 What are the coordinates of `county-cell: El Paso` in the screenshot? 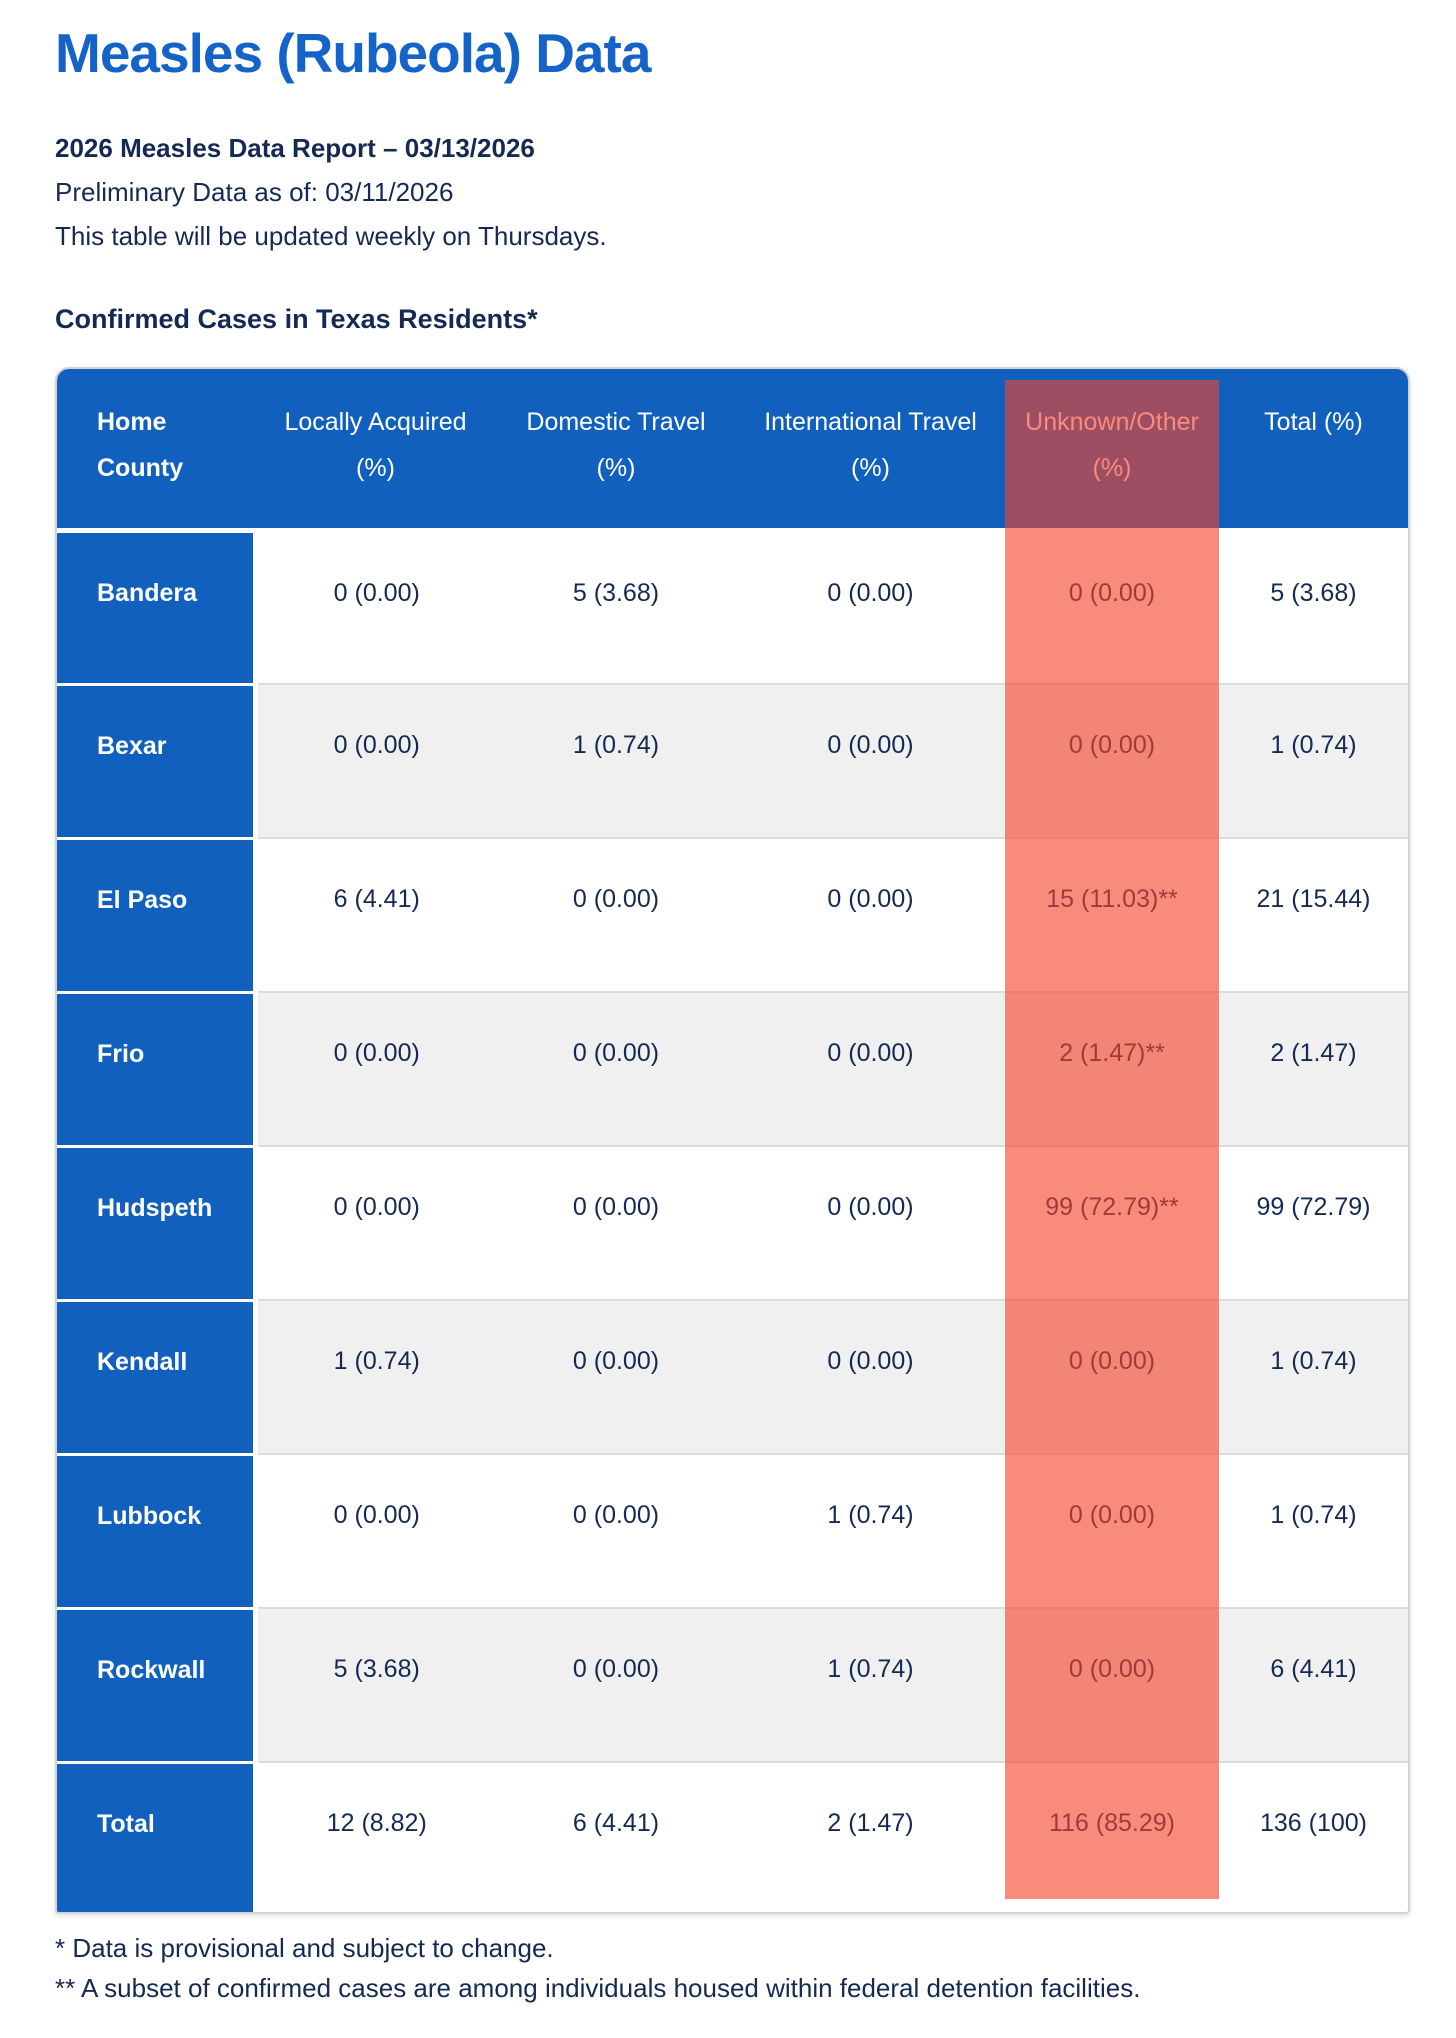 It's located at (157, 914).